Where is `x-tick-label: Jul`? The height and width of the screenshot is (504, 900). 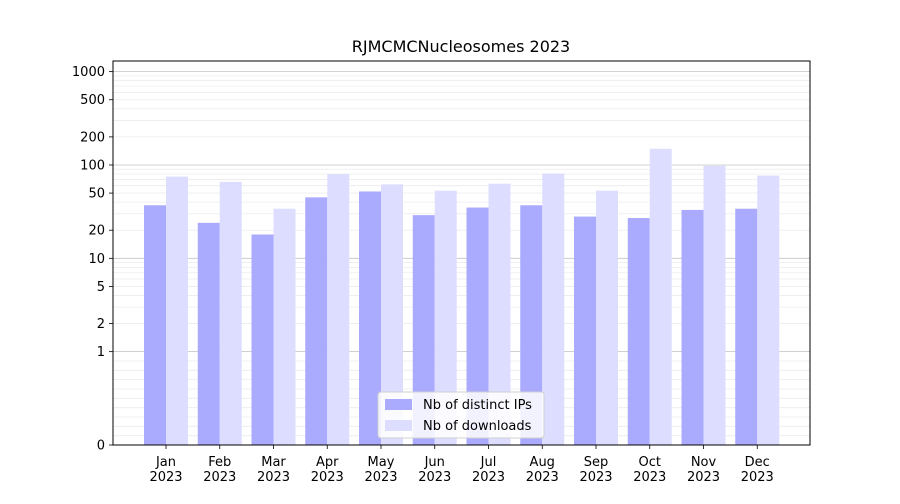
x-tick-label: Jul is located at coordinates (488, 462).